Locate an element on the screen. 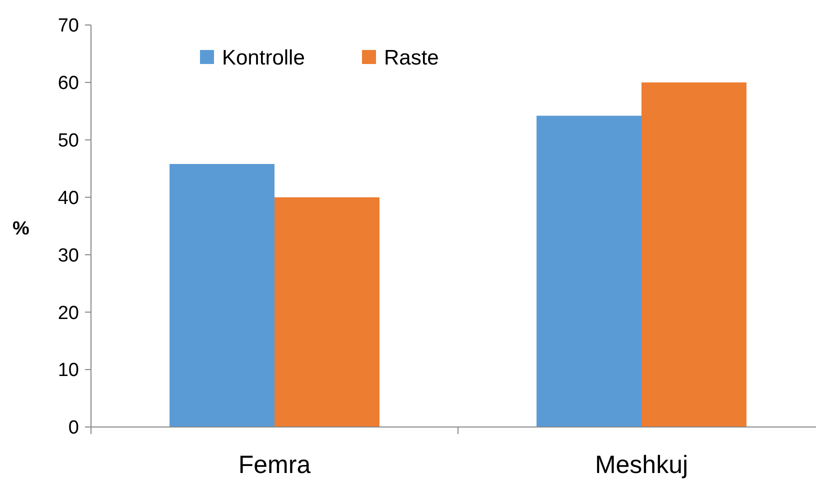 The height and width of the screenshot is (482, 816). y-tick-label: 40 is located at coordinates (68, 198).